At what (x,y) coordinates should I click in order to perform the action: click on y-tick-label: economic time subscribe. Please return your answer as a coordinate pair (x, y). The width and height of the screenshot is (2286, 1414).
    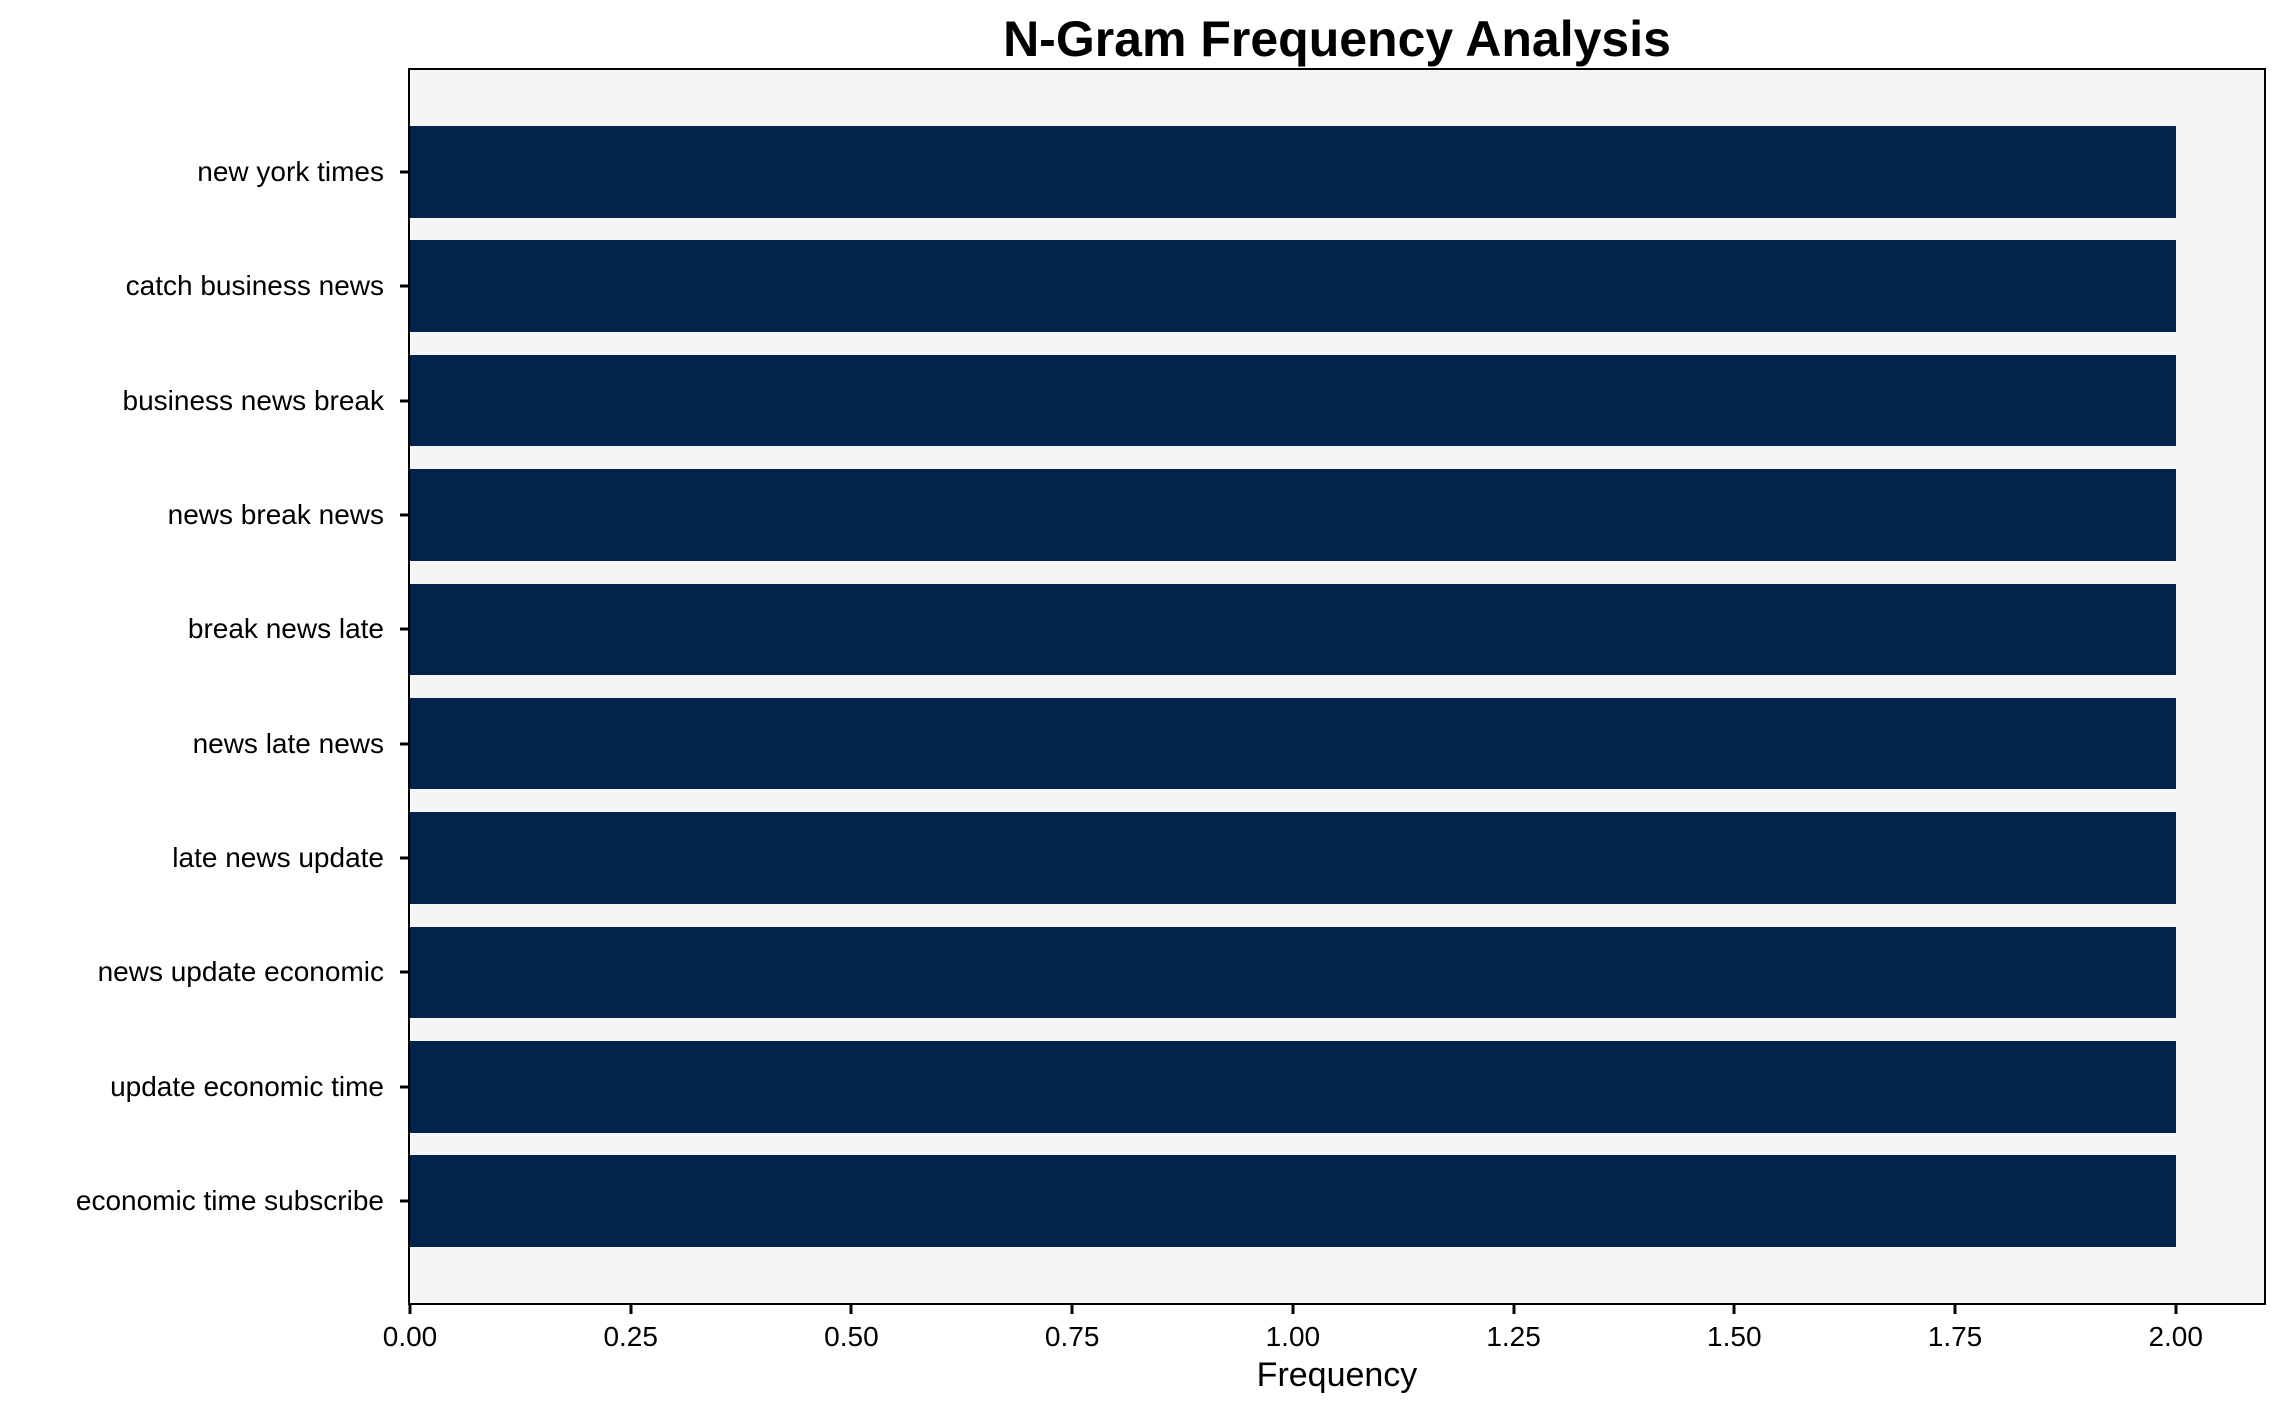
    Looking at the image, I should click on (229, 1201).